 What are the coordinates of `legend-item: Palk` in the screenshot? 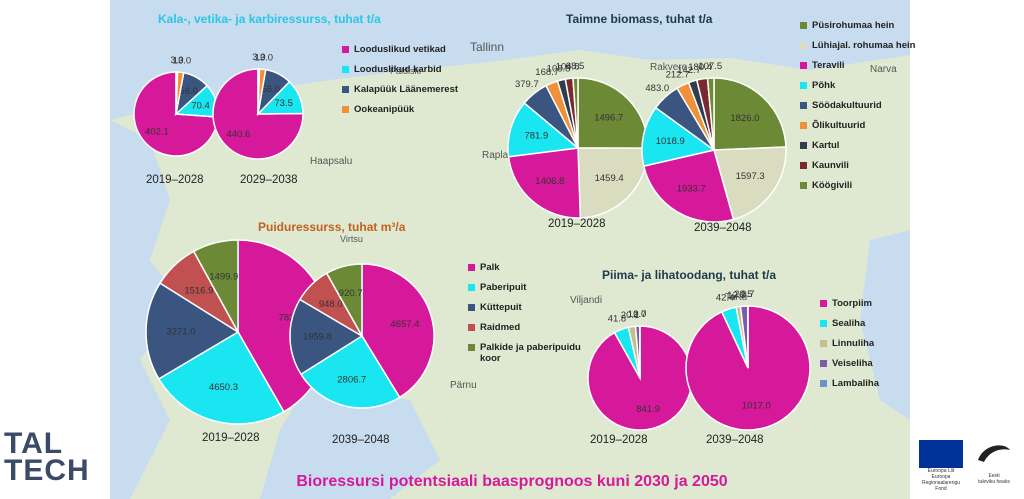 It's located at (528, 267).